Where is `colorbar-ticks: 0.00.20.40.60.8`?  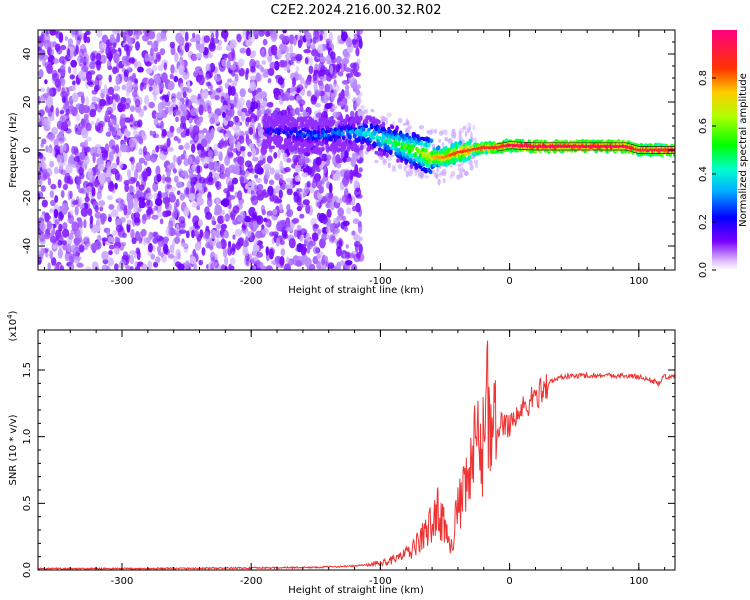
colorbar-ticks: 0.00.20.40.60.8 is located at coordinates (707, 174).